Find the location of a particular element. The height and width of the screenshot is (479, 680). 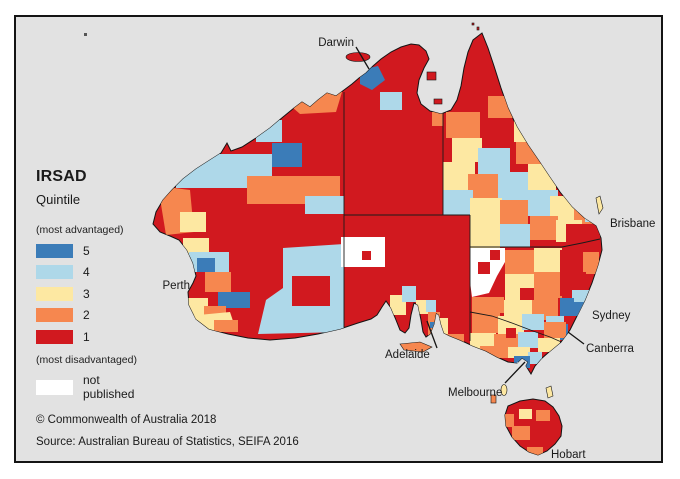

legend-swatch-q4 is located at coordinates (54, 272).